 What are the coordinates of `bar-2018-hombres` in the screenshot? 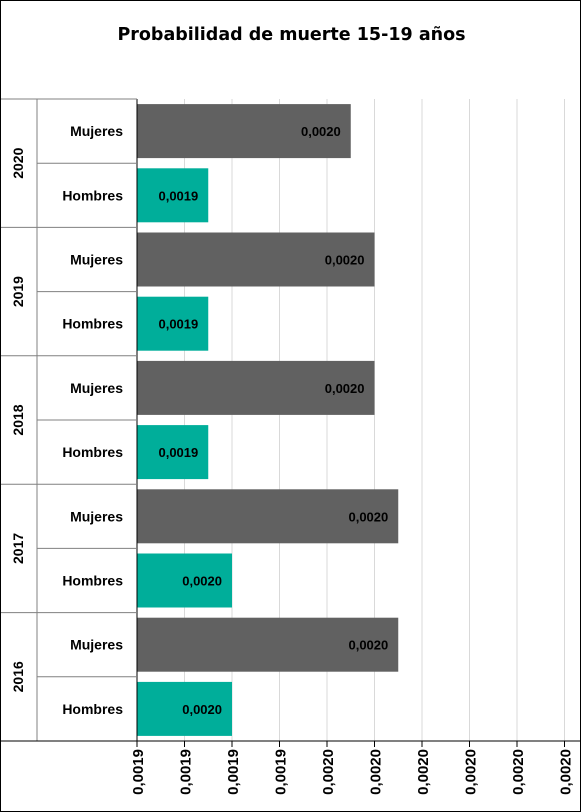 It's located at (173, 452).